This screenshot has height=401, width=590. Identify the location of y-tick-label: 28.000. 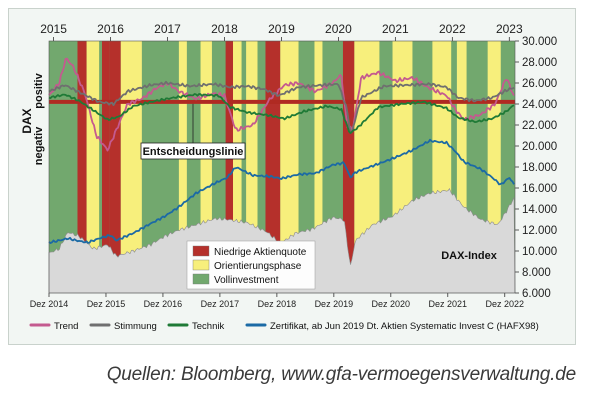
(539, 63).